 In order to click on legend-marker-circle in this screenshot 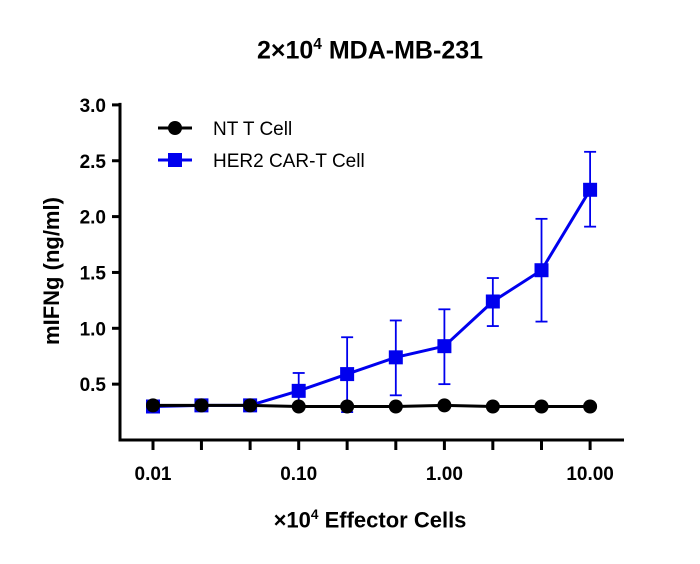, I will do `click(175, 128)`.